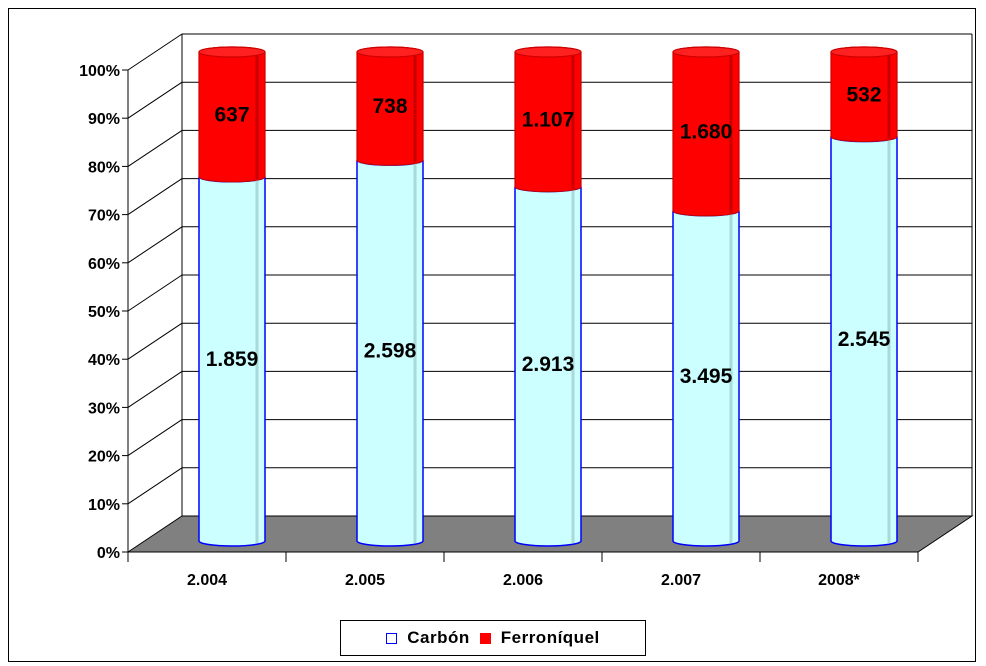  What do you see at coordinates (550, 637) in the screenshot?
I see `legend-label-ferroniquel: Ferroníquel` at bounding box center [550, 637].